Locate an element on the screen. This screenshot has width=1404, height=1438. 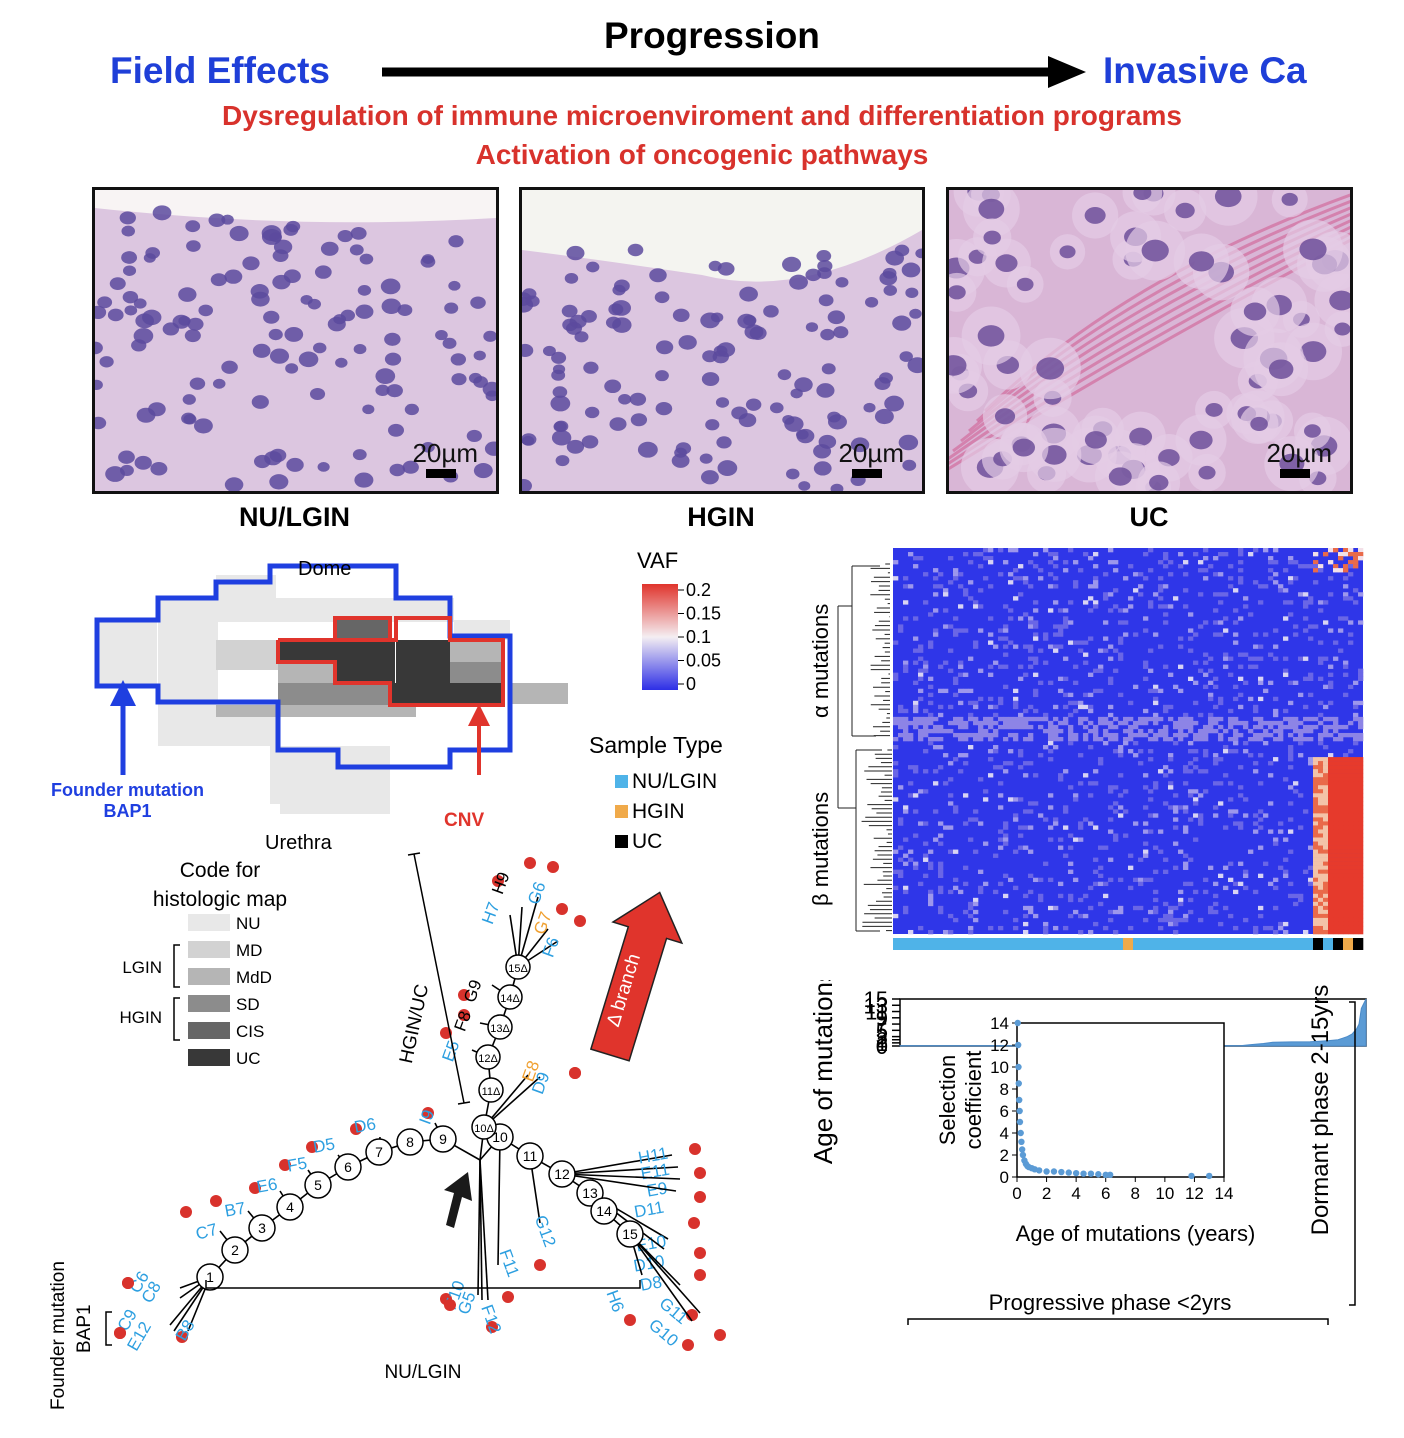
tree-node-label: 1 is located at coordinates (210, 1277).